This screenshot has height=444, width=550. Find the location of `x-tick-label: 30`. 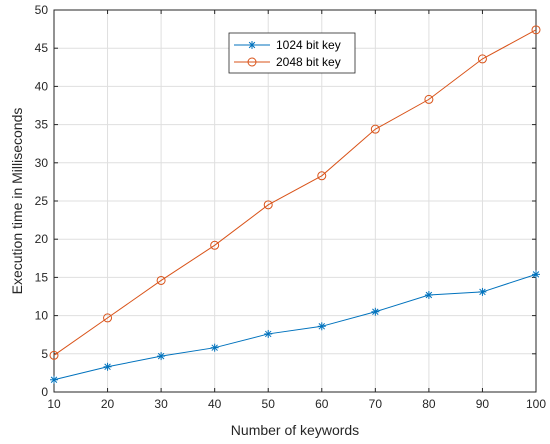

x-tick-label: 30 is located at coordinates (161, 404).